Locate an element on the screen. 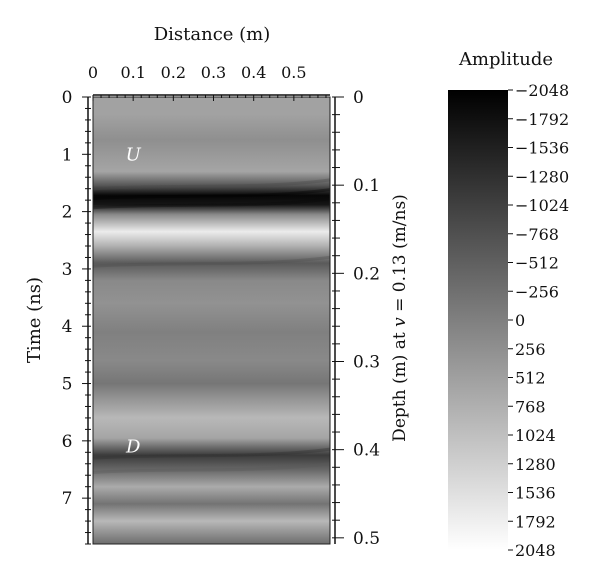 The height and width of the screenshot is (579, 600). right-axis-title: Depth (m) at v = 0.13 (m/ns) is located at coordinates (400, 318).